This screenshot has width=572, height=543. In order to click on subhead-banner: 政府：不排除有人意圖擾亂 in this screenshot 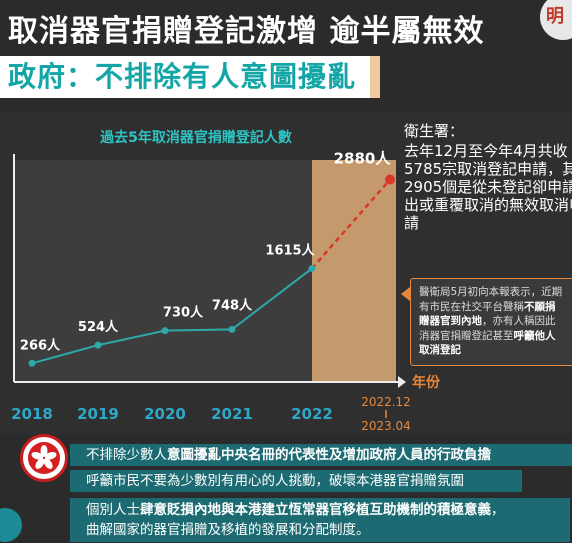, I will do `click(190, 77)`.